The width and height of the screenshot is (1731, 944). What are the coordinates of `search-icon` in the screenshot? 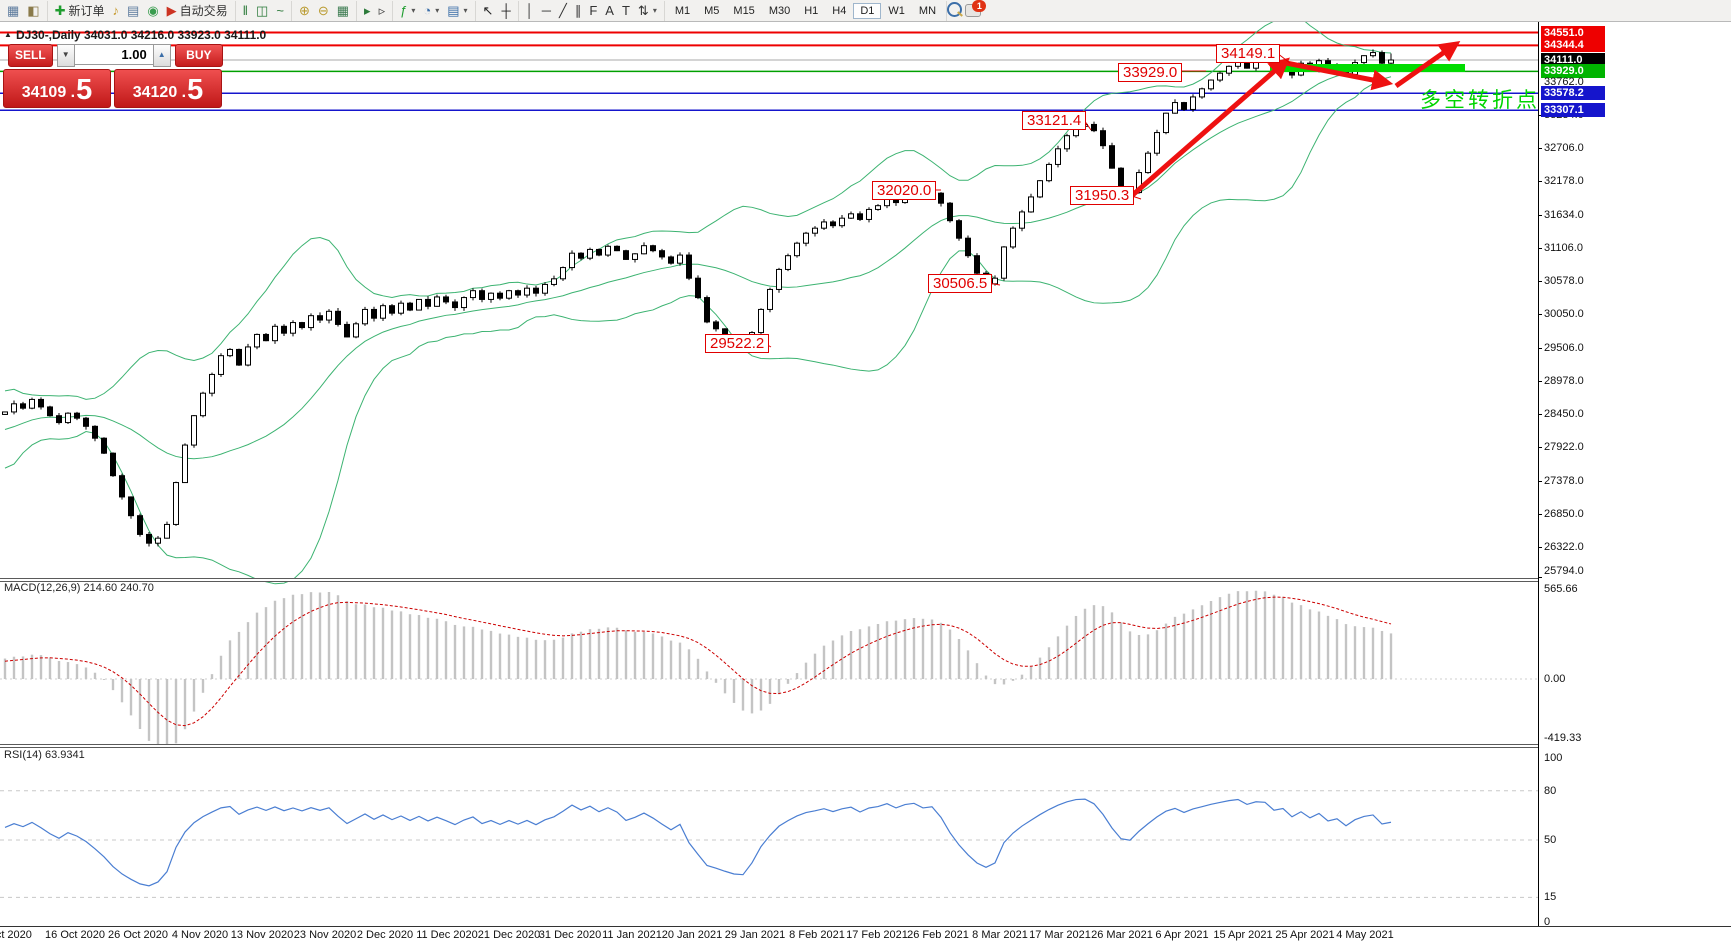 It's located at (955, 9).